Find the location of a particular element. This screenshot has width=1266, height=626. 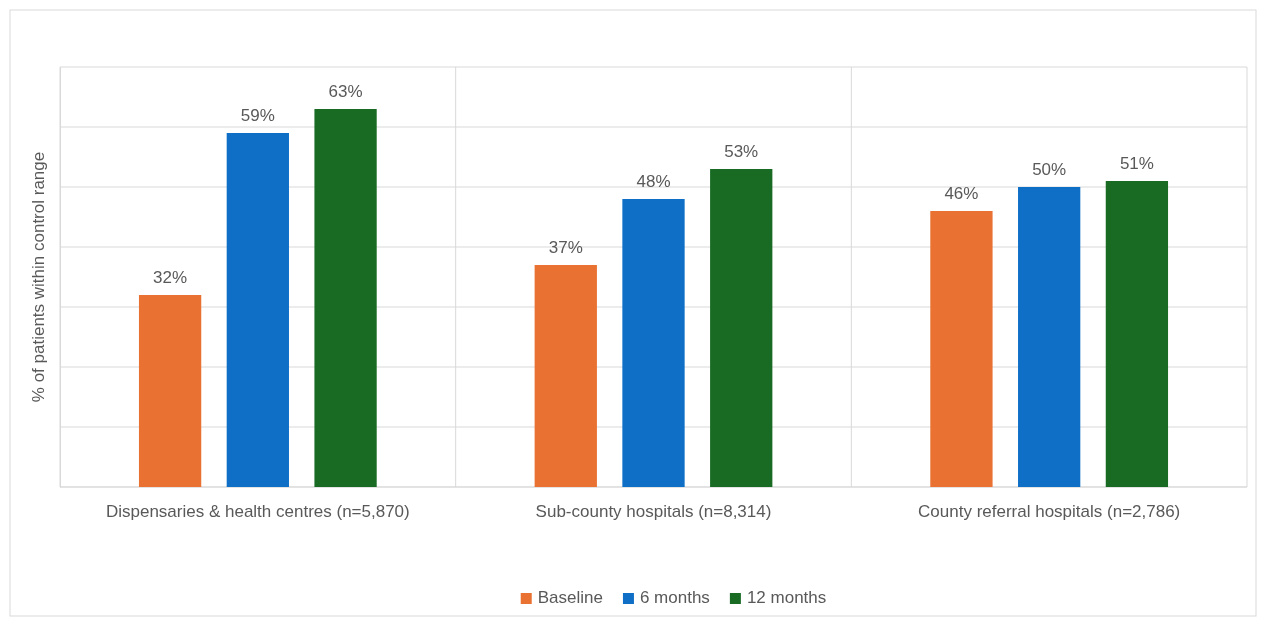

legend-label: 6 months is located at coordinates (674, 597).